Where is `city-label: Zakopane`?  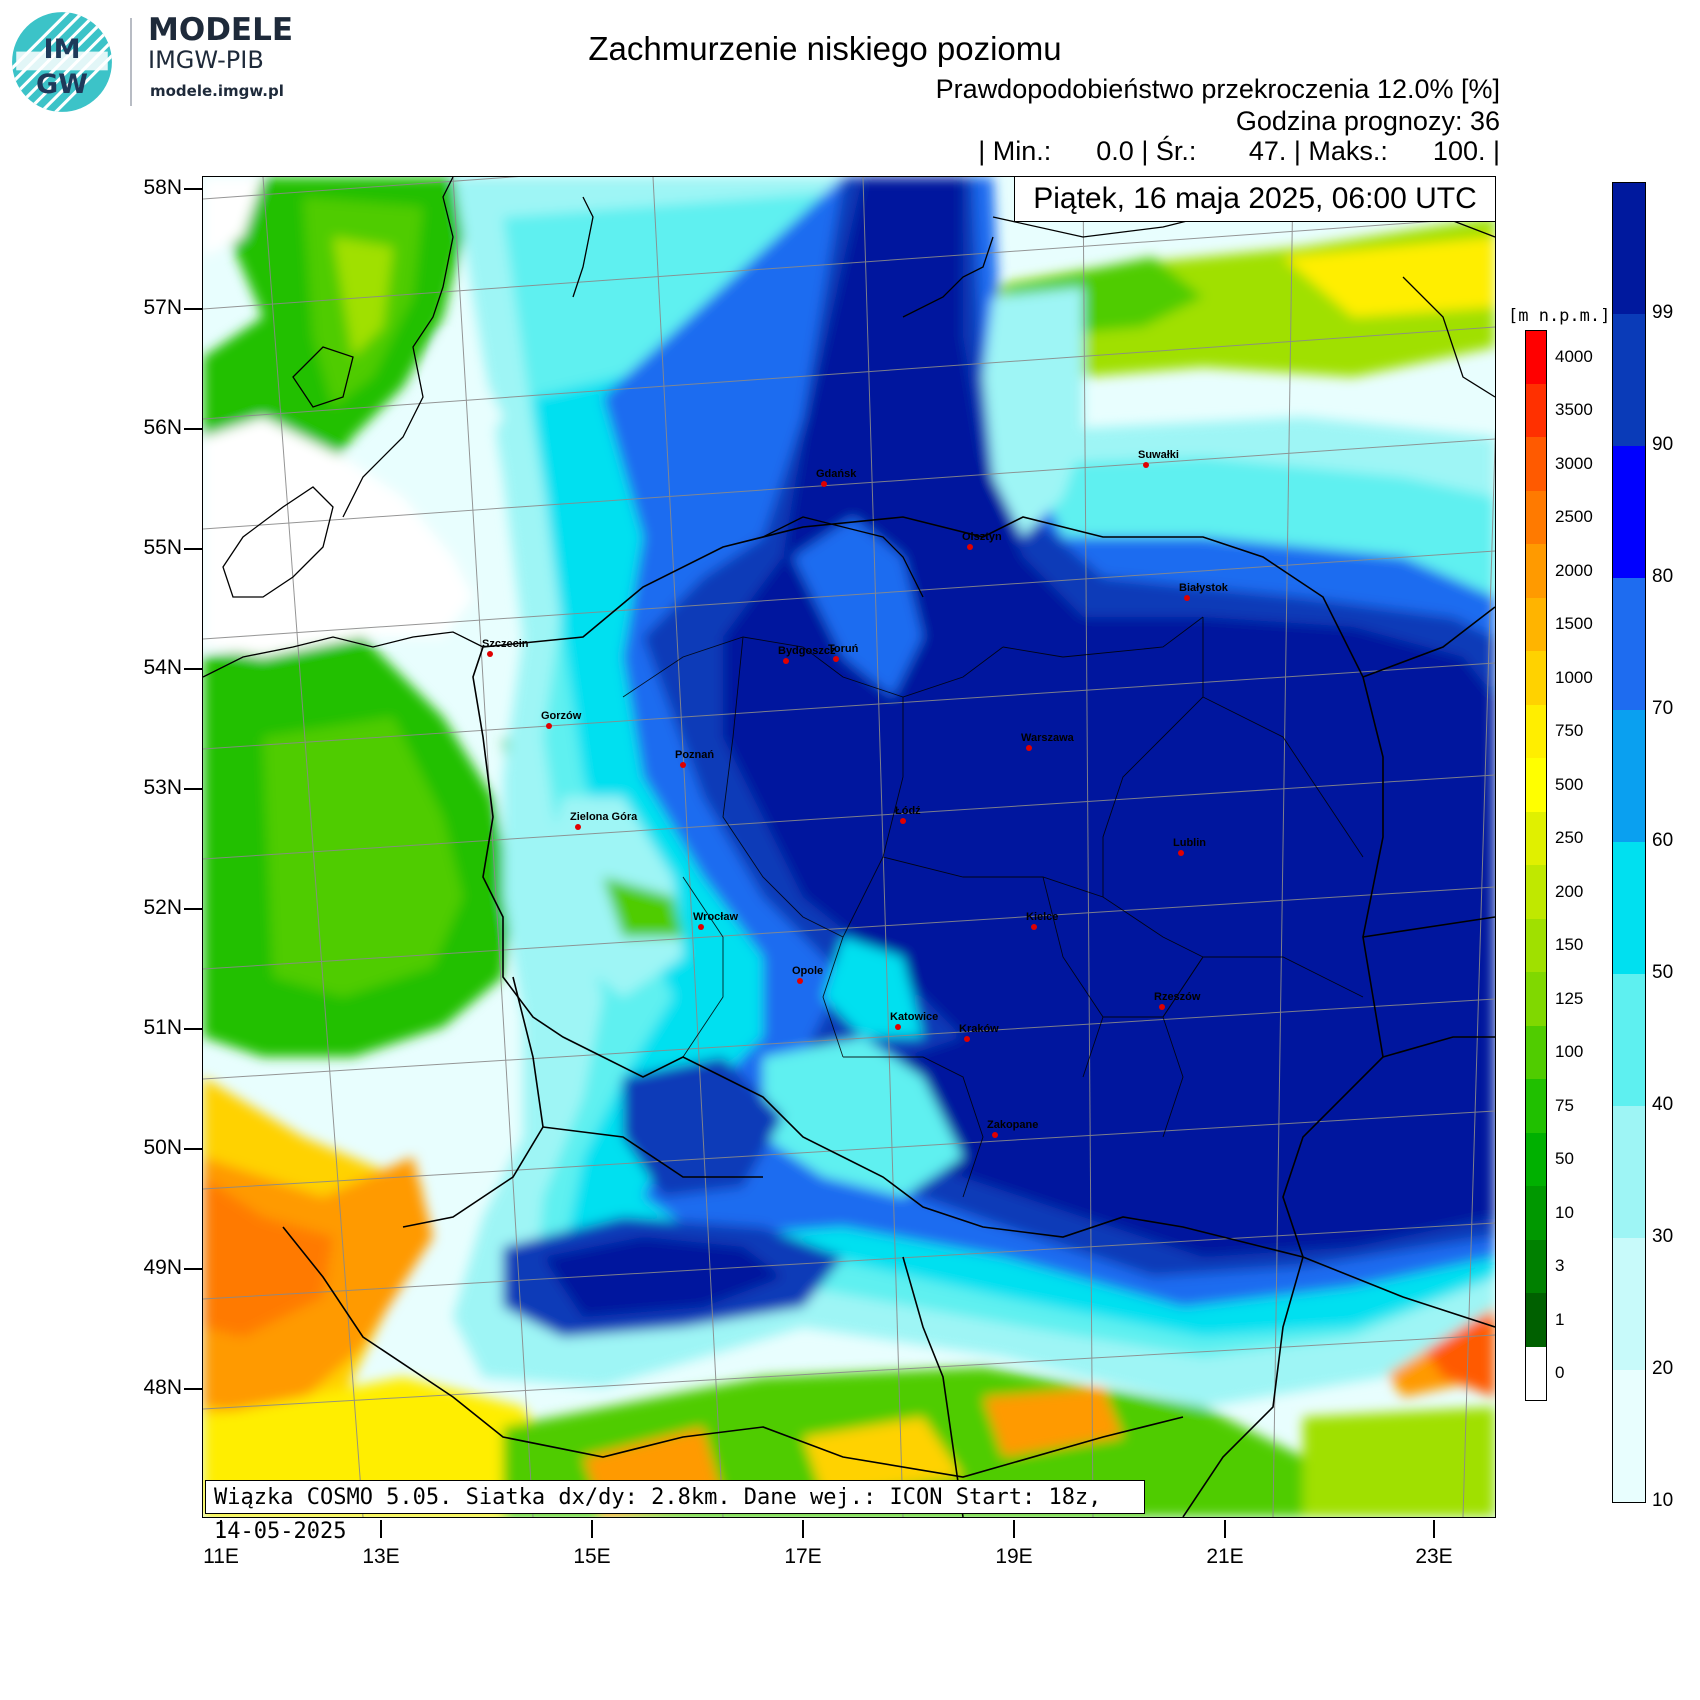
city-label: Zakopane is located at coordinates (1012, 1125).